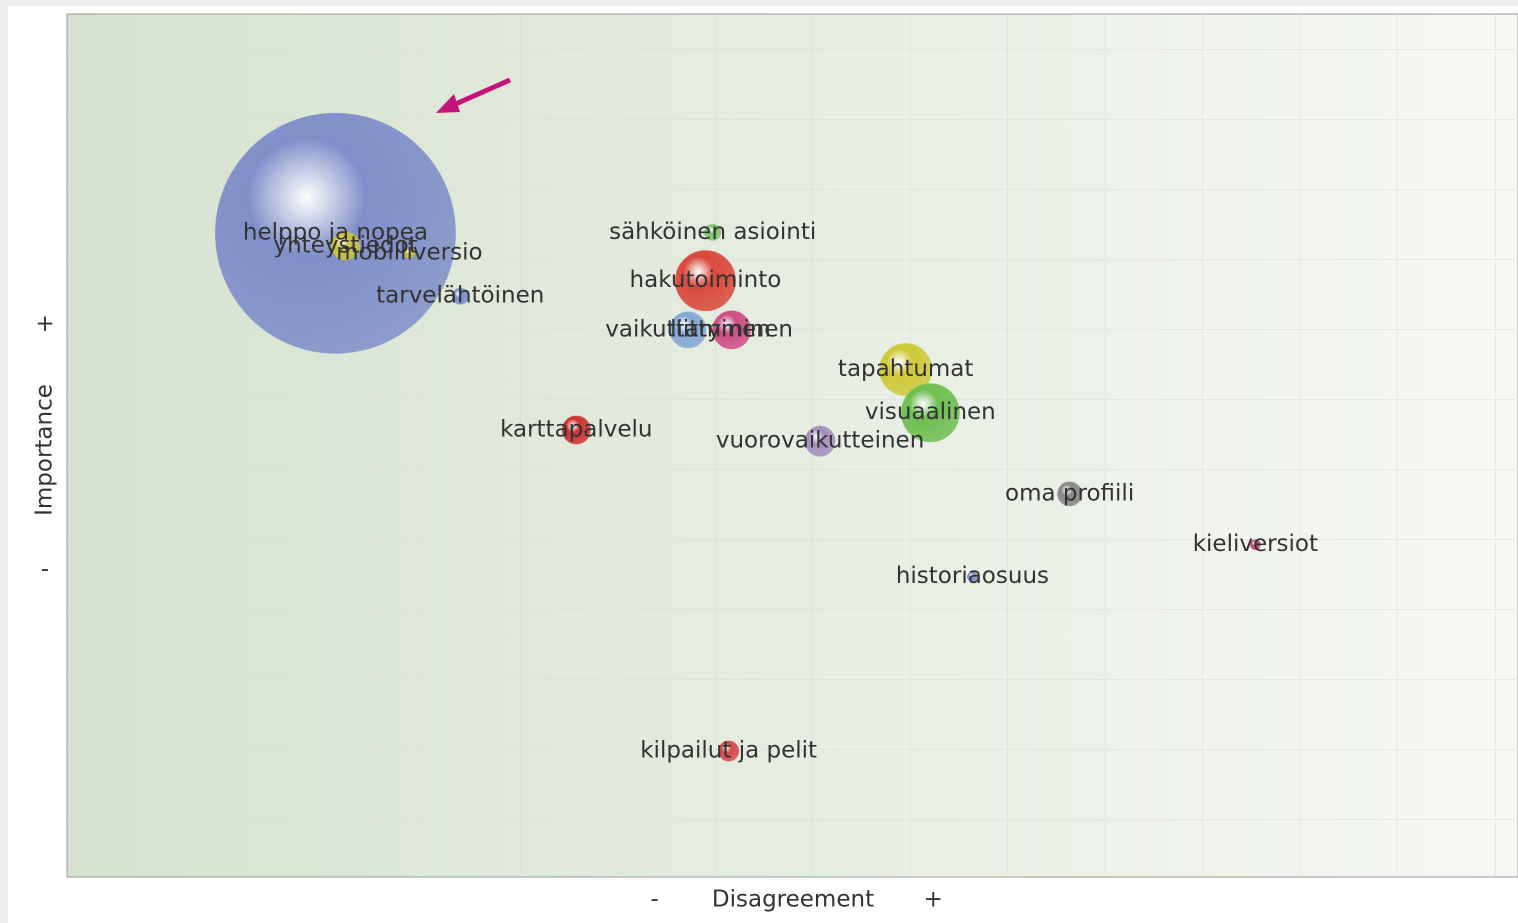 This screenshot has width=1518, height=923. I want to click on bubble-label: sähköinen asiointi, so click(712, 232).